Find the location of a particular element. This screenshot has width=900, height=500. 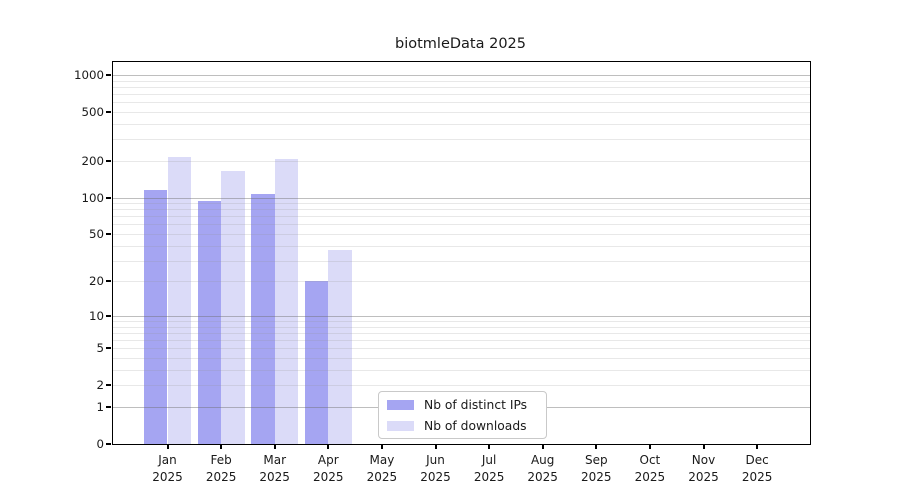

x-tick-label-nov: Nov 2025 is located at coordinates (703, 468).